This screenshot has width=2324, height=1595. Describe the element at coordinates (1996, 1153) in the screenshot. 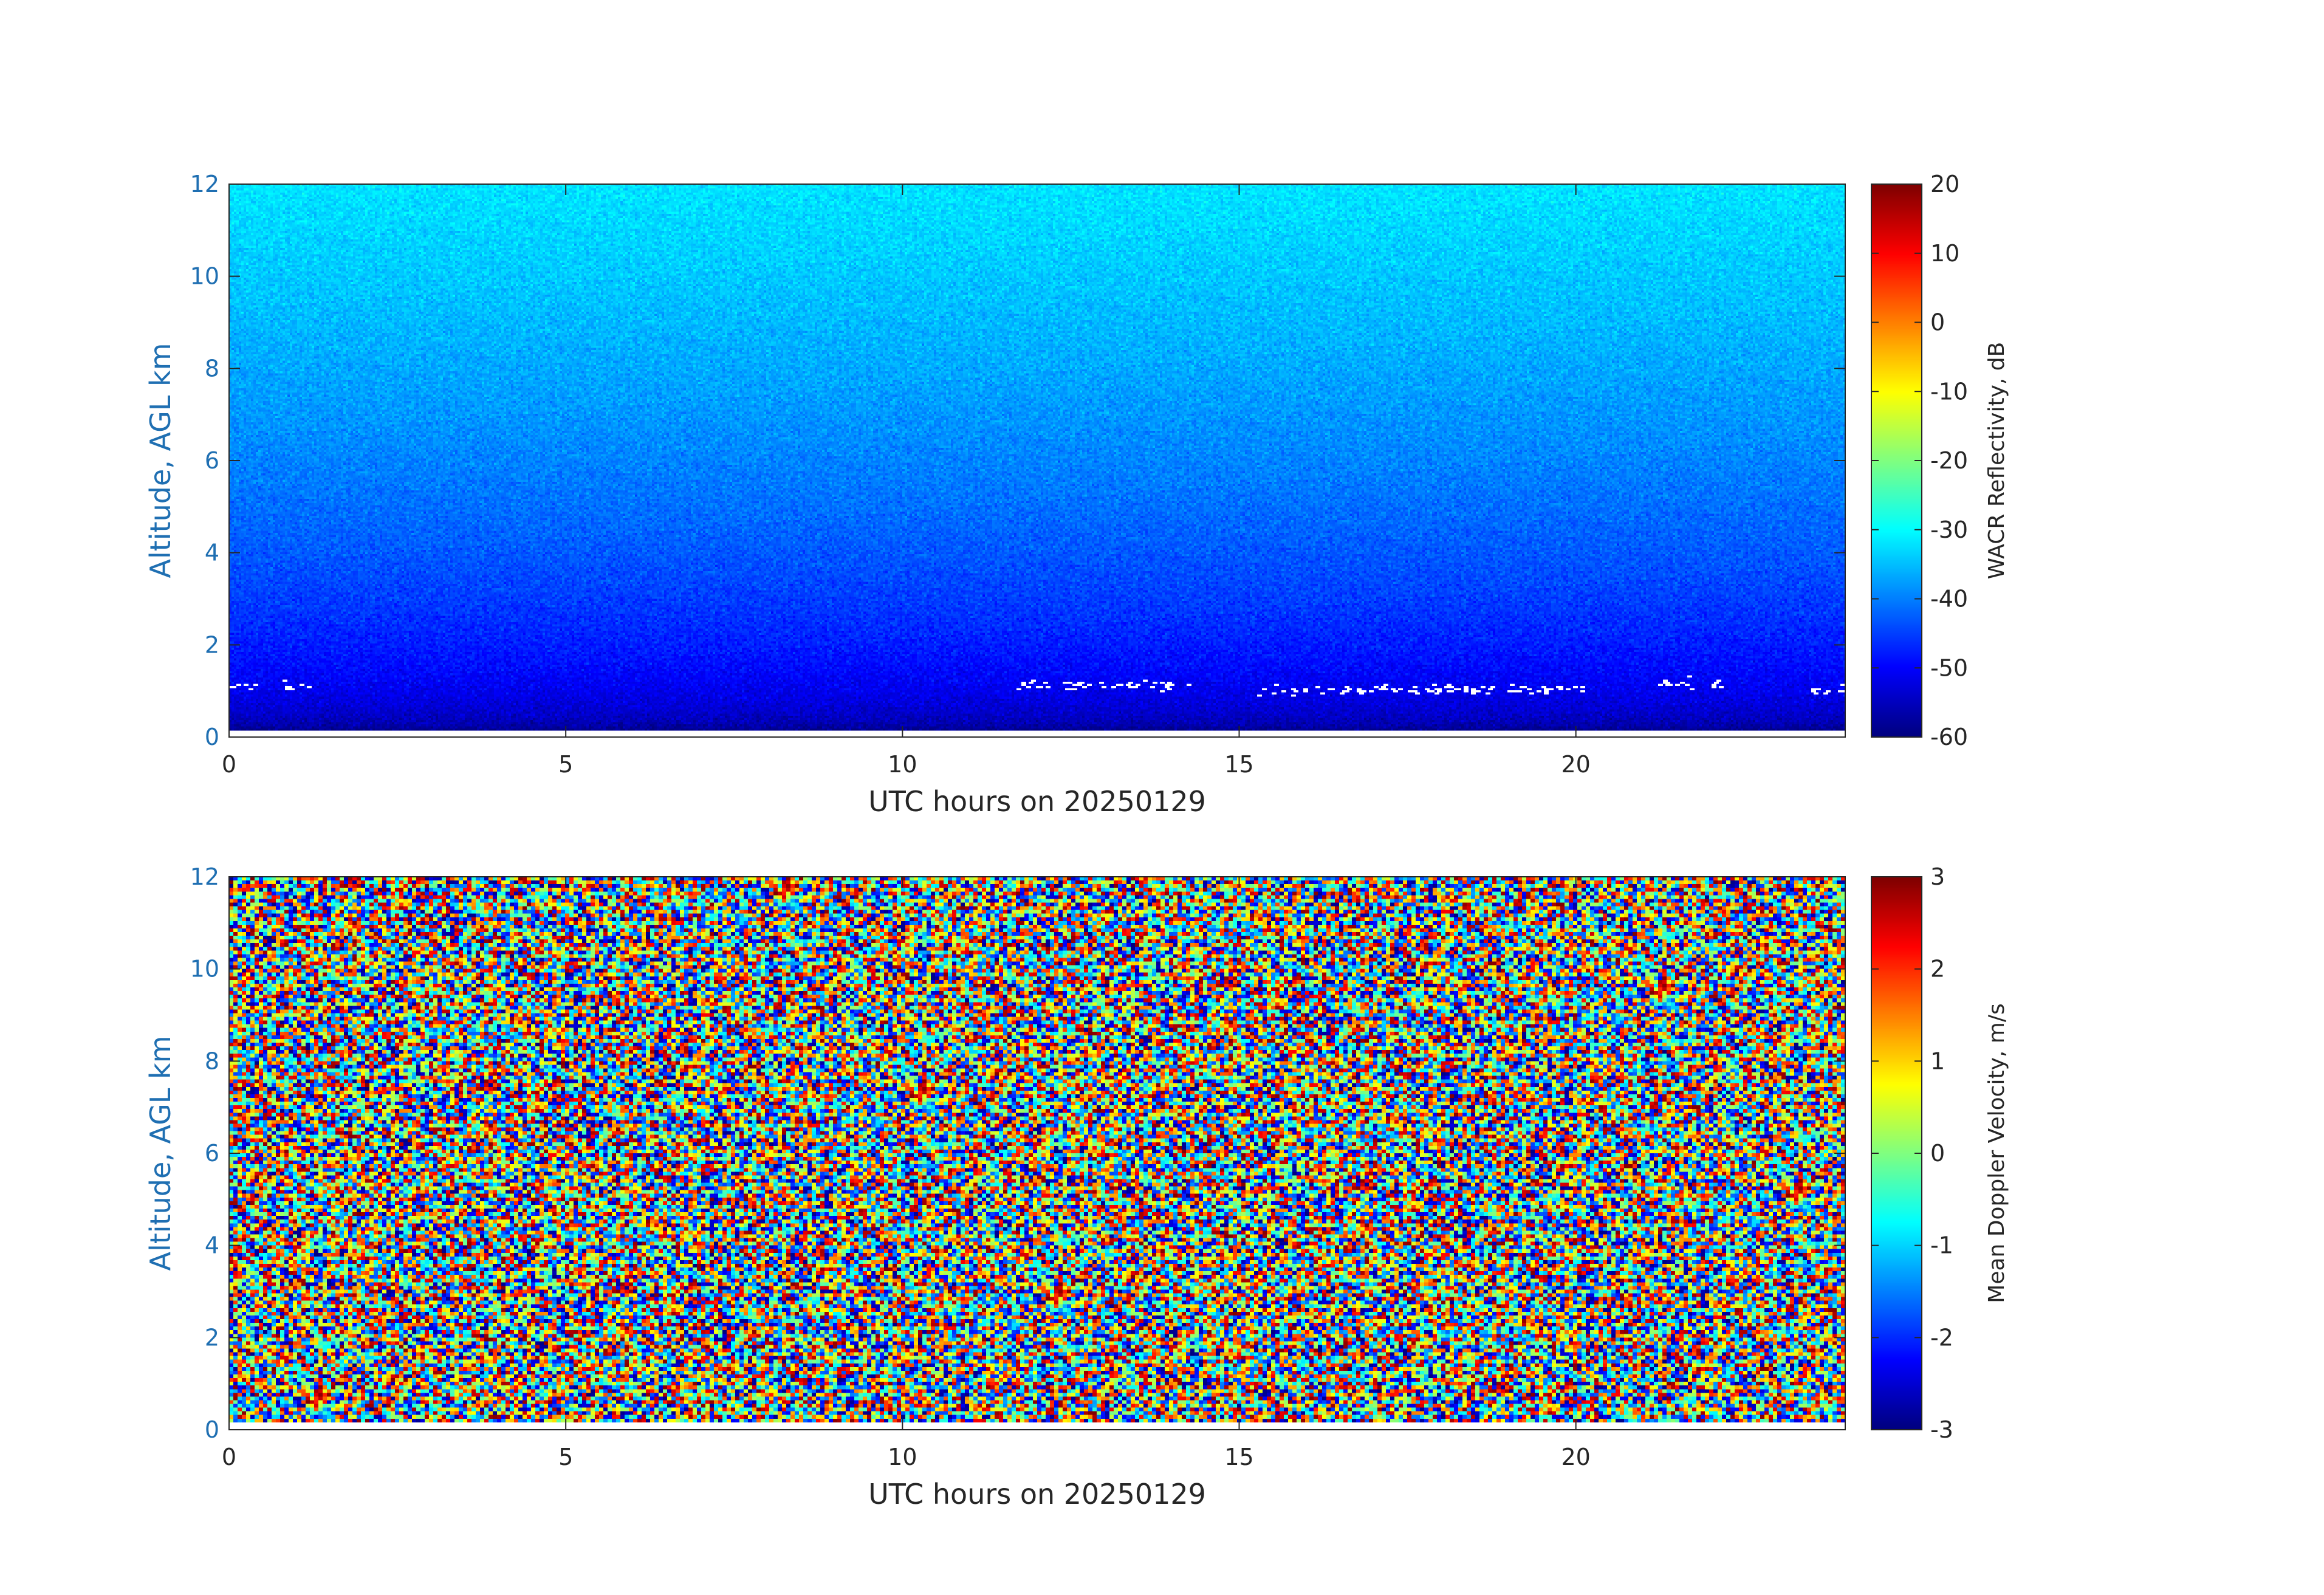

I see `colorbar-title: Mean Doppler Velocity, m/s` at that location.